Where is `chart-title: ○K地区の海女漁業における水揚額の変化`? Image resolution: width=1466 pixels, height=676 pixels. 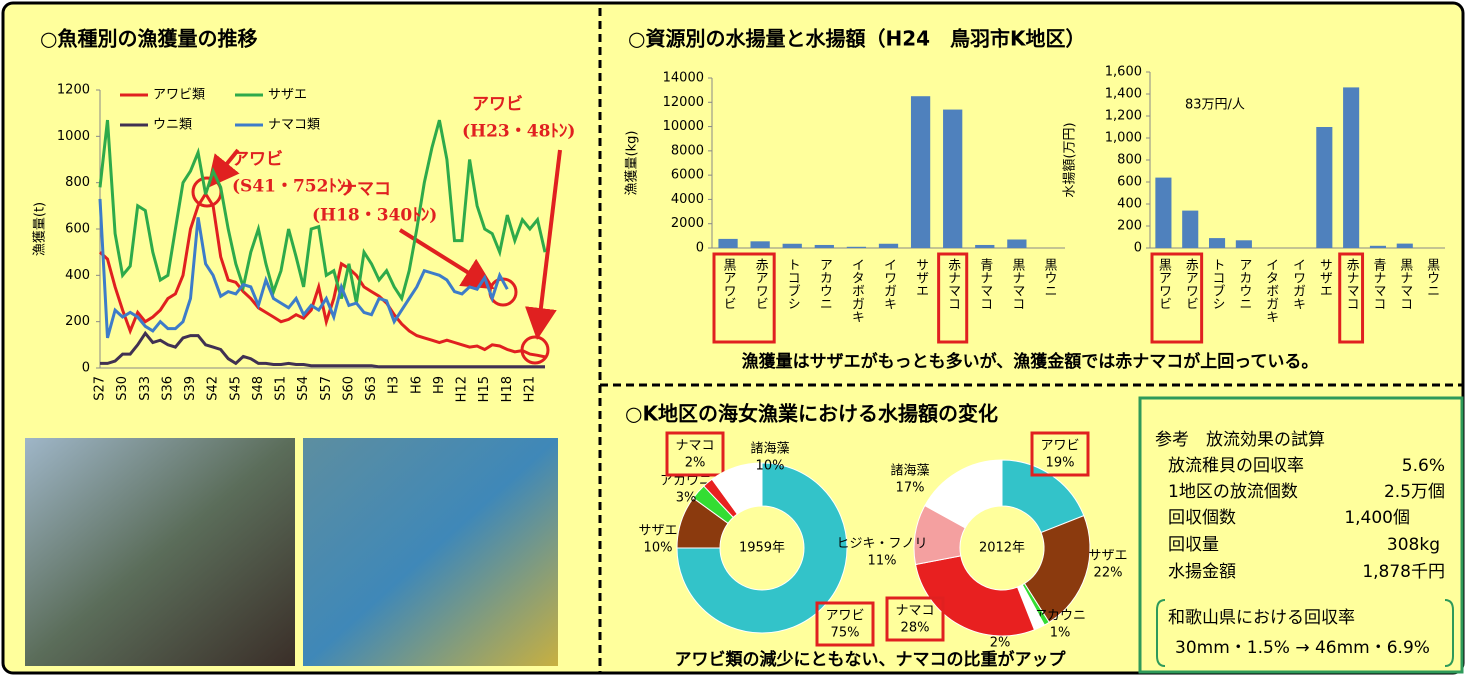
chart-title: ○K地区の海女漁業における水揚額の変化 is located at coordinates (811, 414).